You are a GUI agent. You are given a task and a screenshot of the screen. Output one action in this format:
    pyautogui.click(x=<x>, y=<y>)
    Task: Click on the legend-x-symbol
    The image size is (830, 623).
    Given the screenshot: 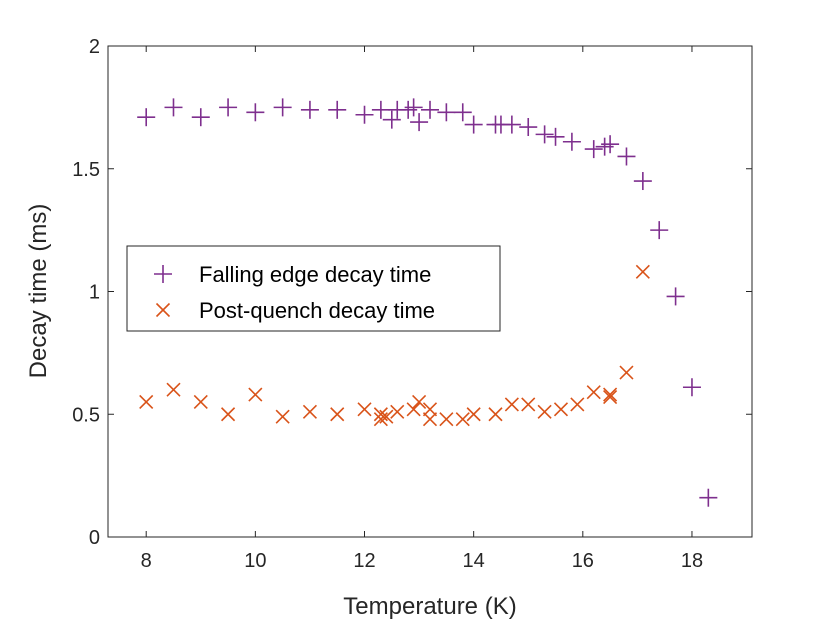 What is the action you would take?
    pyautogui.click(x=163, y=310)
    